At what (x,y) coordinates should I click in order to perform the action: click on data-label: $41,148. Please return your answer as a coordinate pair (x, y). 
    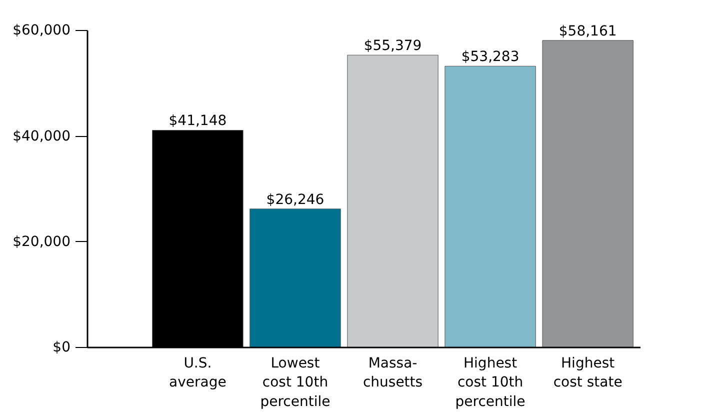
    Looking at the image, I should click on (197, 121).